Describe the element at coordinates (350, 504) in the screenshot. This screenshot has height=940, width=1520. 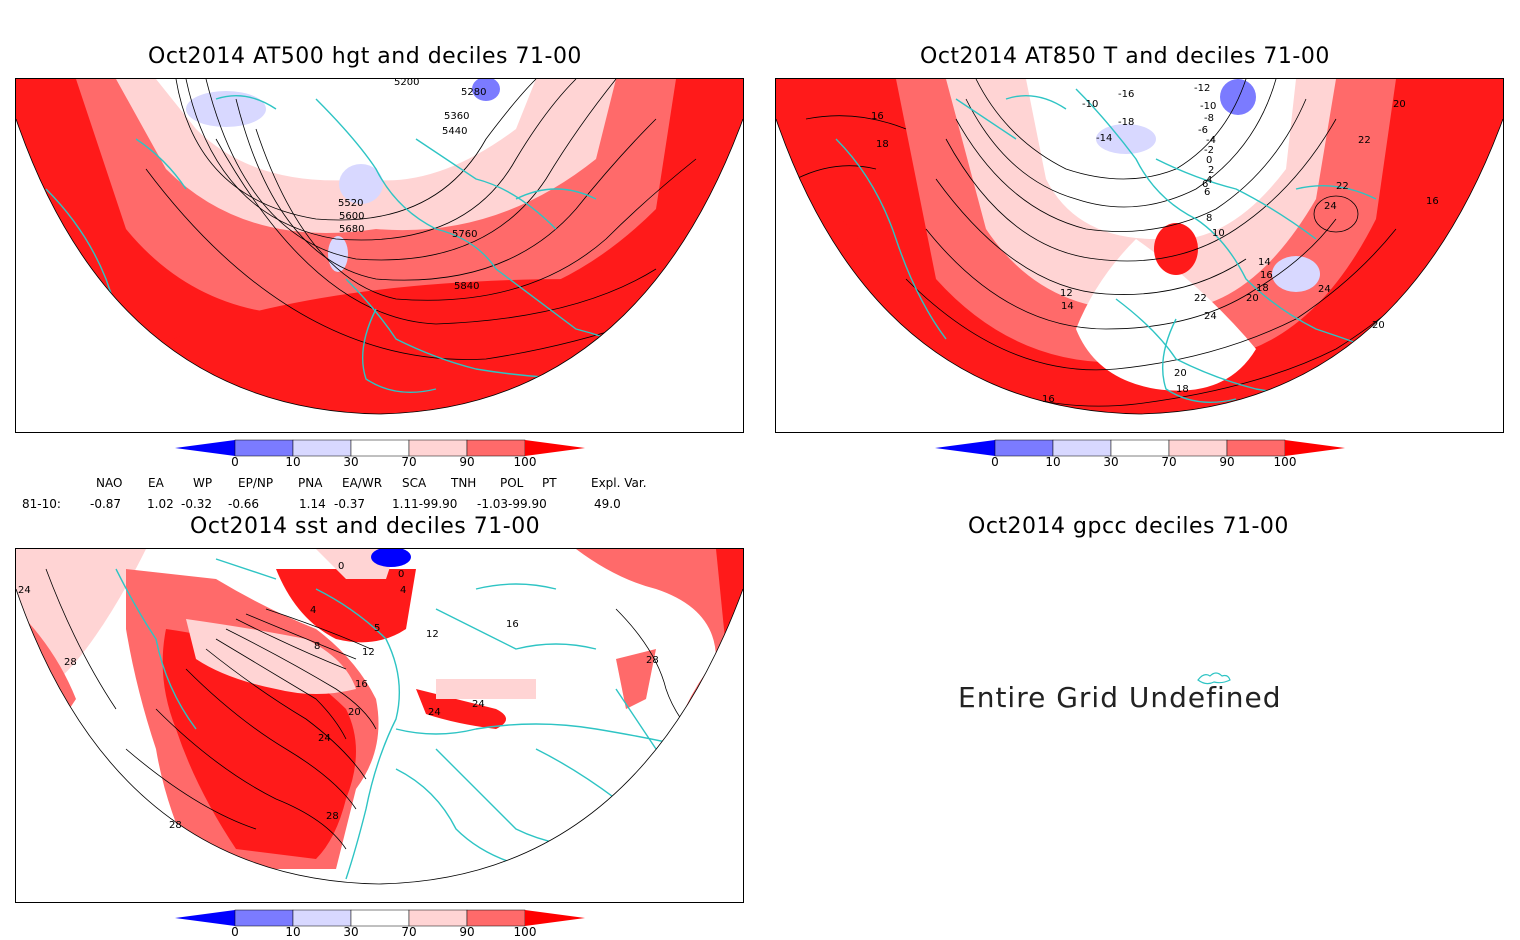
I see `index-value: -0.37` at that location.